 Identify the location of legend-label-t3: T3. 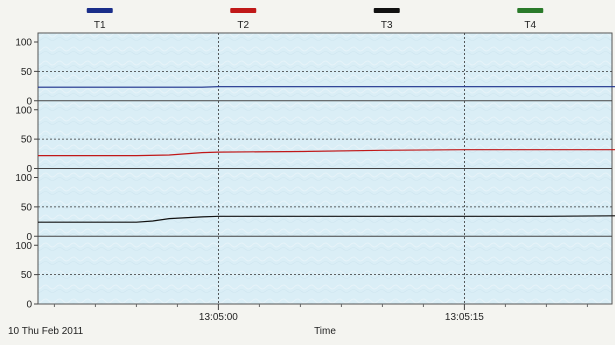
(387, 25).